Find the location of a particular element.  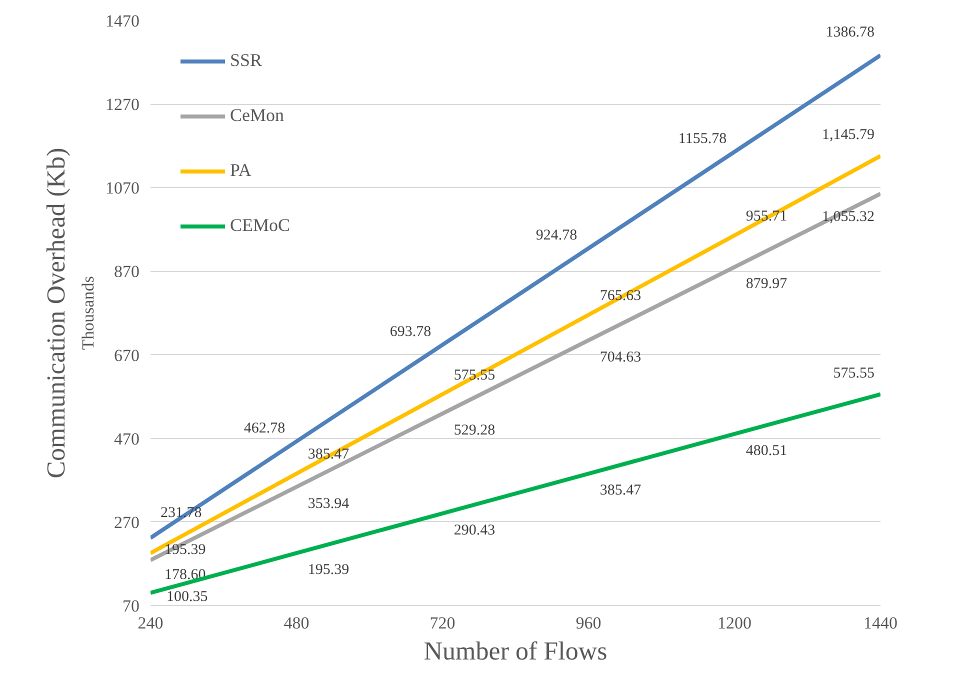

data-label: 693.78 is located at coordinates (411, 332).